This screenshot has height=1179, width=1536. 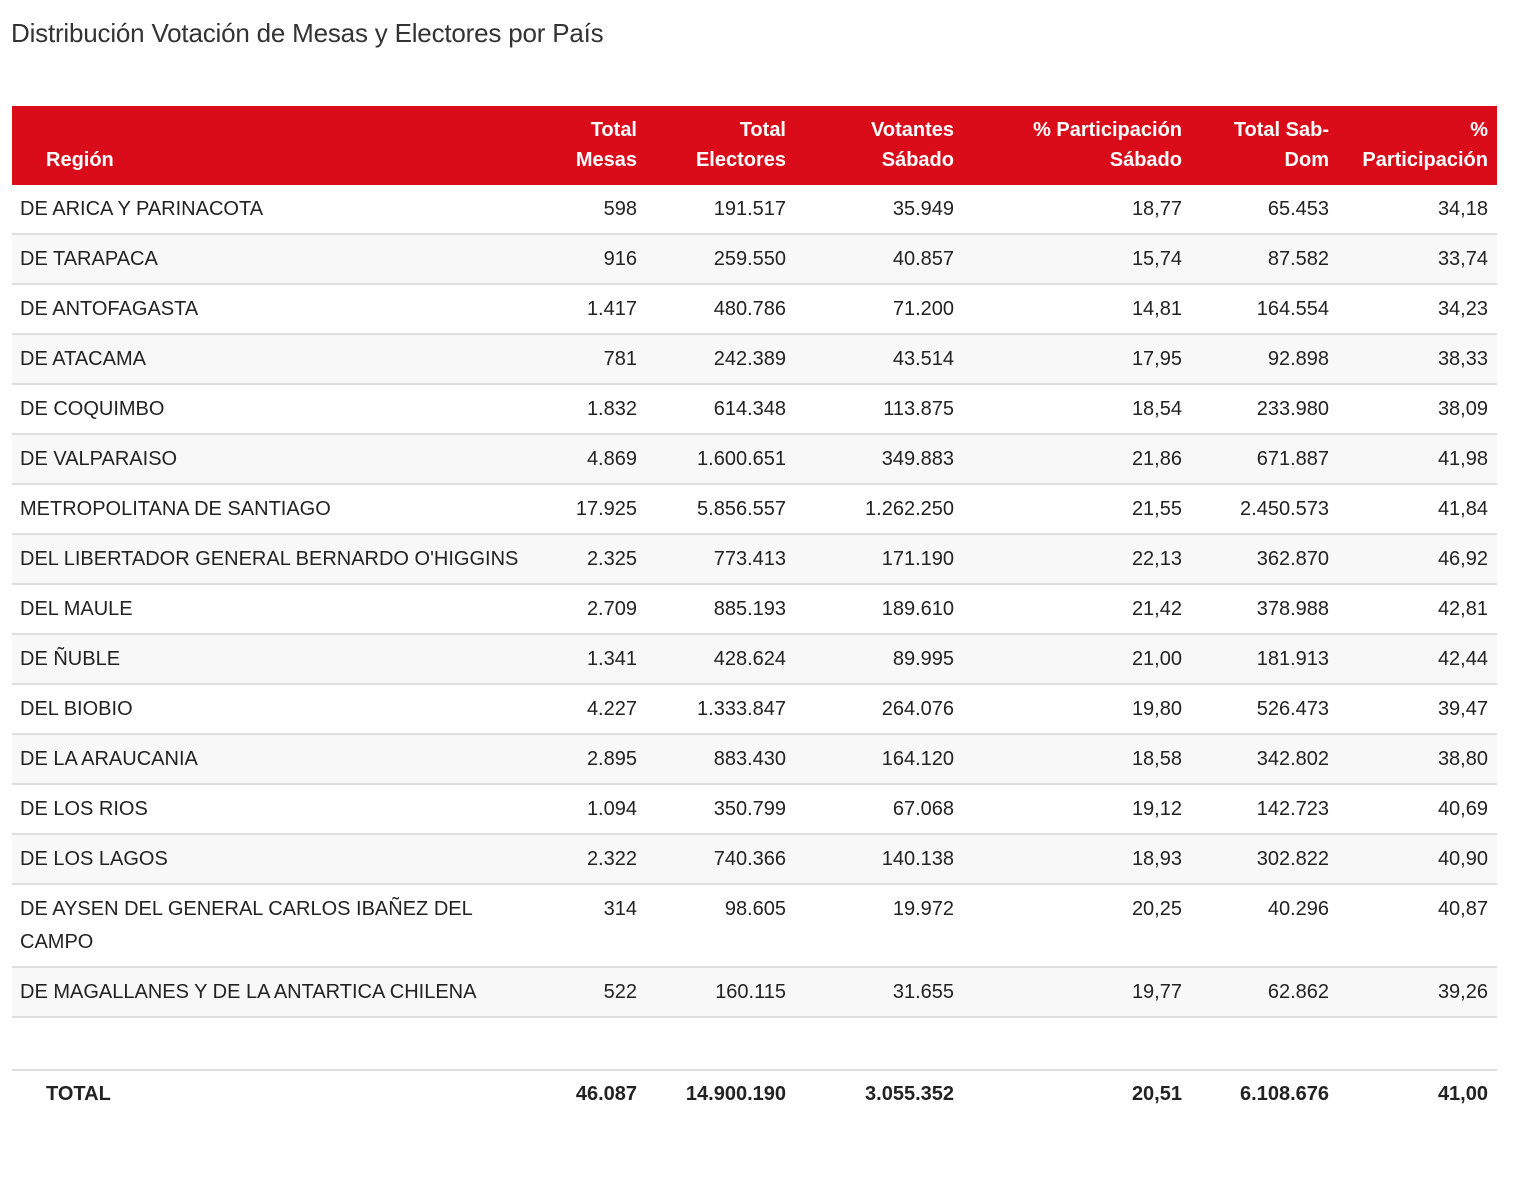 I want to click on cell-total-electores: 5.856.557, so click(x=720, y=509).